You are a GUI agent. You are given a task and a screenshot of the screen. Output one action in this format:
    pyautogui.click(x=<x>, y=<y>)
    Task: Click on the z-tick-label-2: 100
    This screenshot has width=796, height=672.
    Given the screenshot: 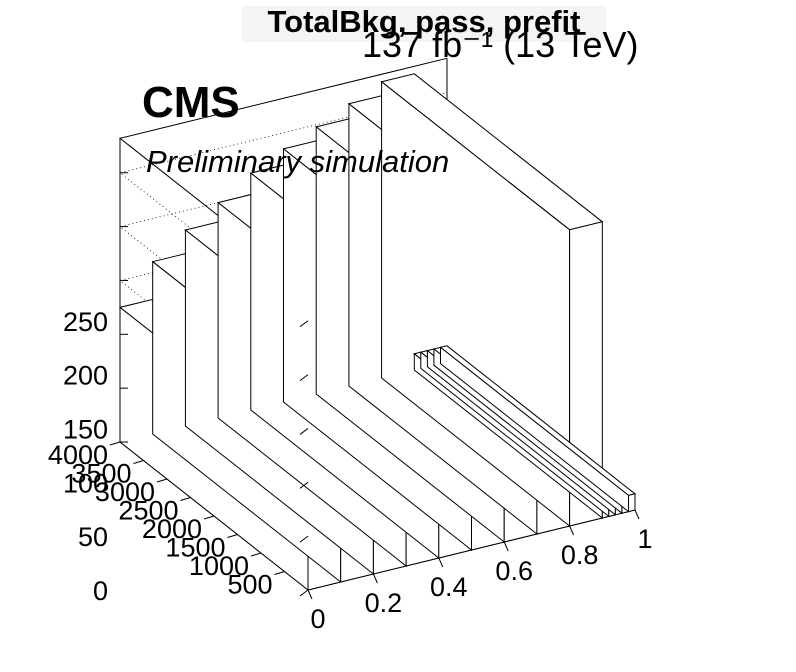 What is the action you would take?
    pyautogui.click(x=85, y=483)
    